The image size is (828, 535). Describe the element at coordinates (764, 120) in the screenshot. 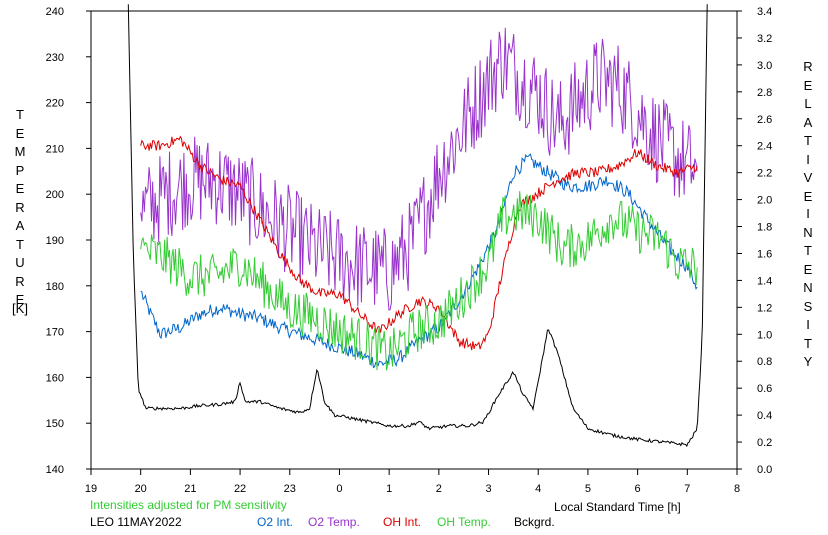

I see `right-tick-label: 2.6` at that location.